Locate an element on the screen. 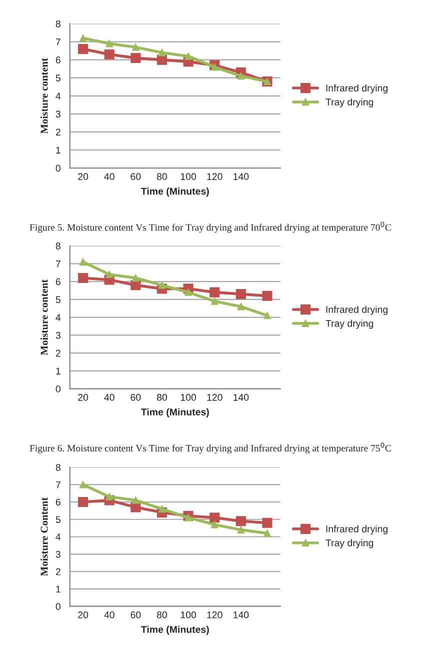  caption: Figure 6. Moisture content Vs Time for Tray drying and Infrared drying at temperature 75$^{0}$C is located at coordinates (210, 448).